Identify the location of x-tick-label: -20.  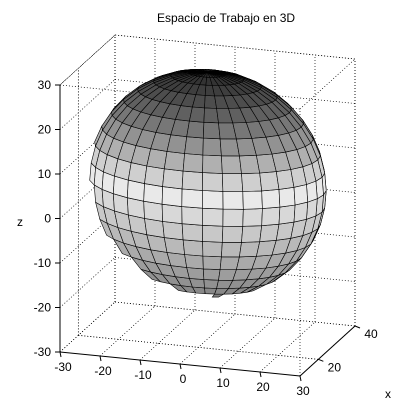
(103, 371).